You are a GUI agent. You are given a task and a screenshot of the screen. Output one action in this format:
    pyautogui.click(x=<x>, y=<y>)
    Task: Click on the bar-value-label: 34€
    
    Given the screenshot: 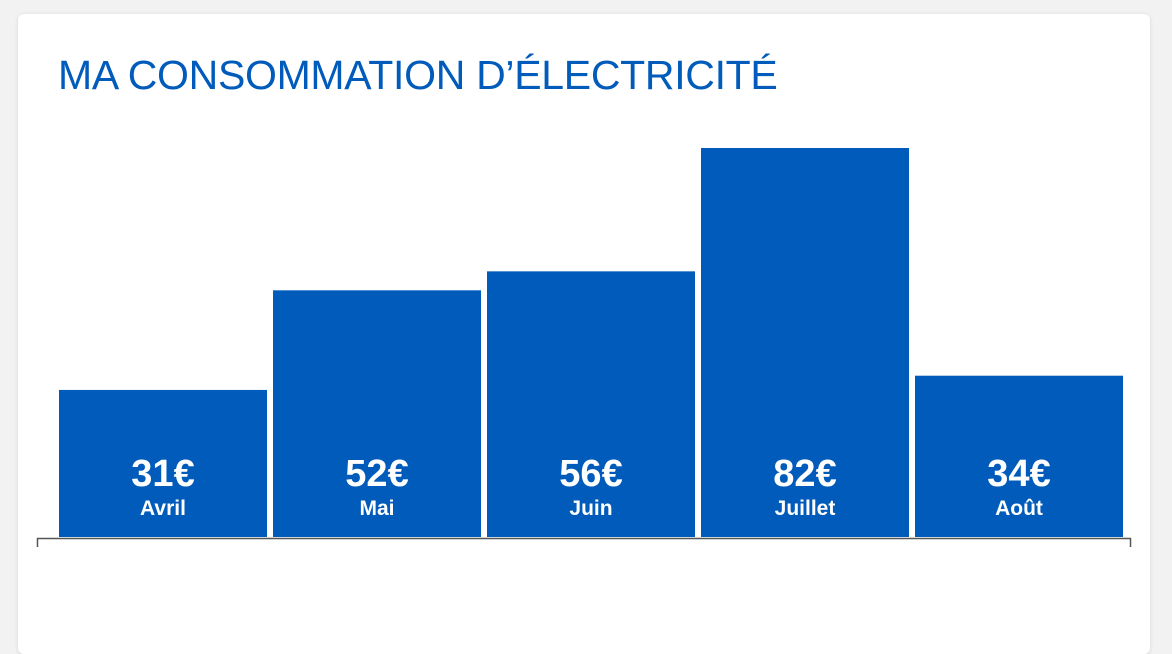 What is the action you would take?
    pyautogui.click(x=1018, y=474)
    